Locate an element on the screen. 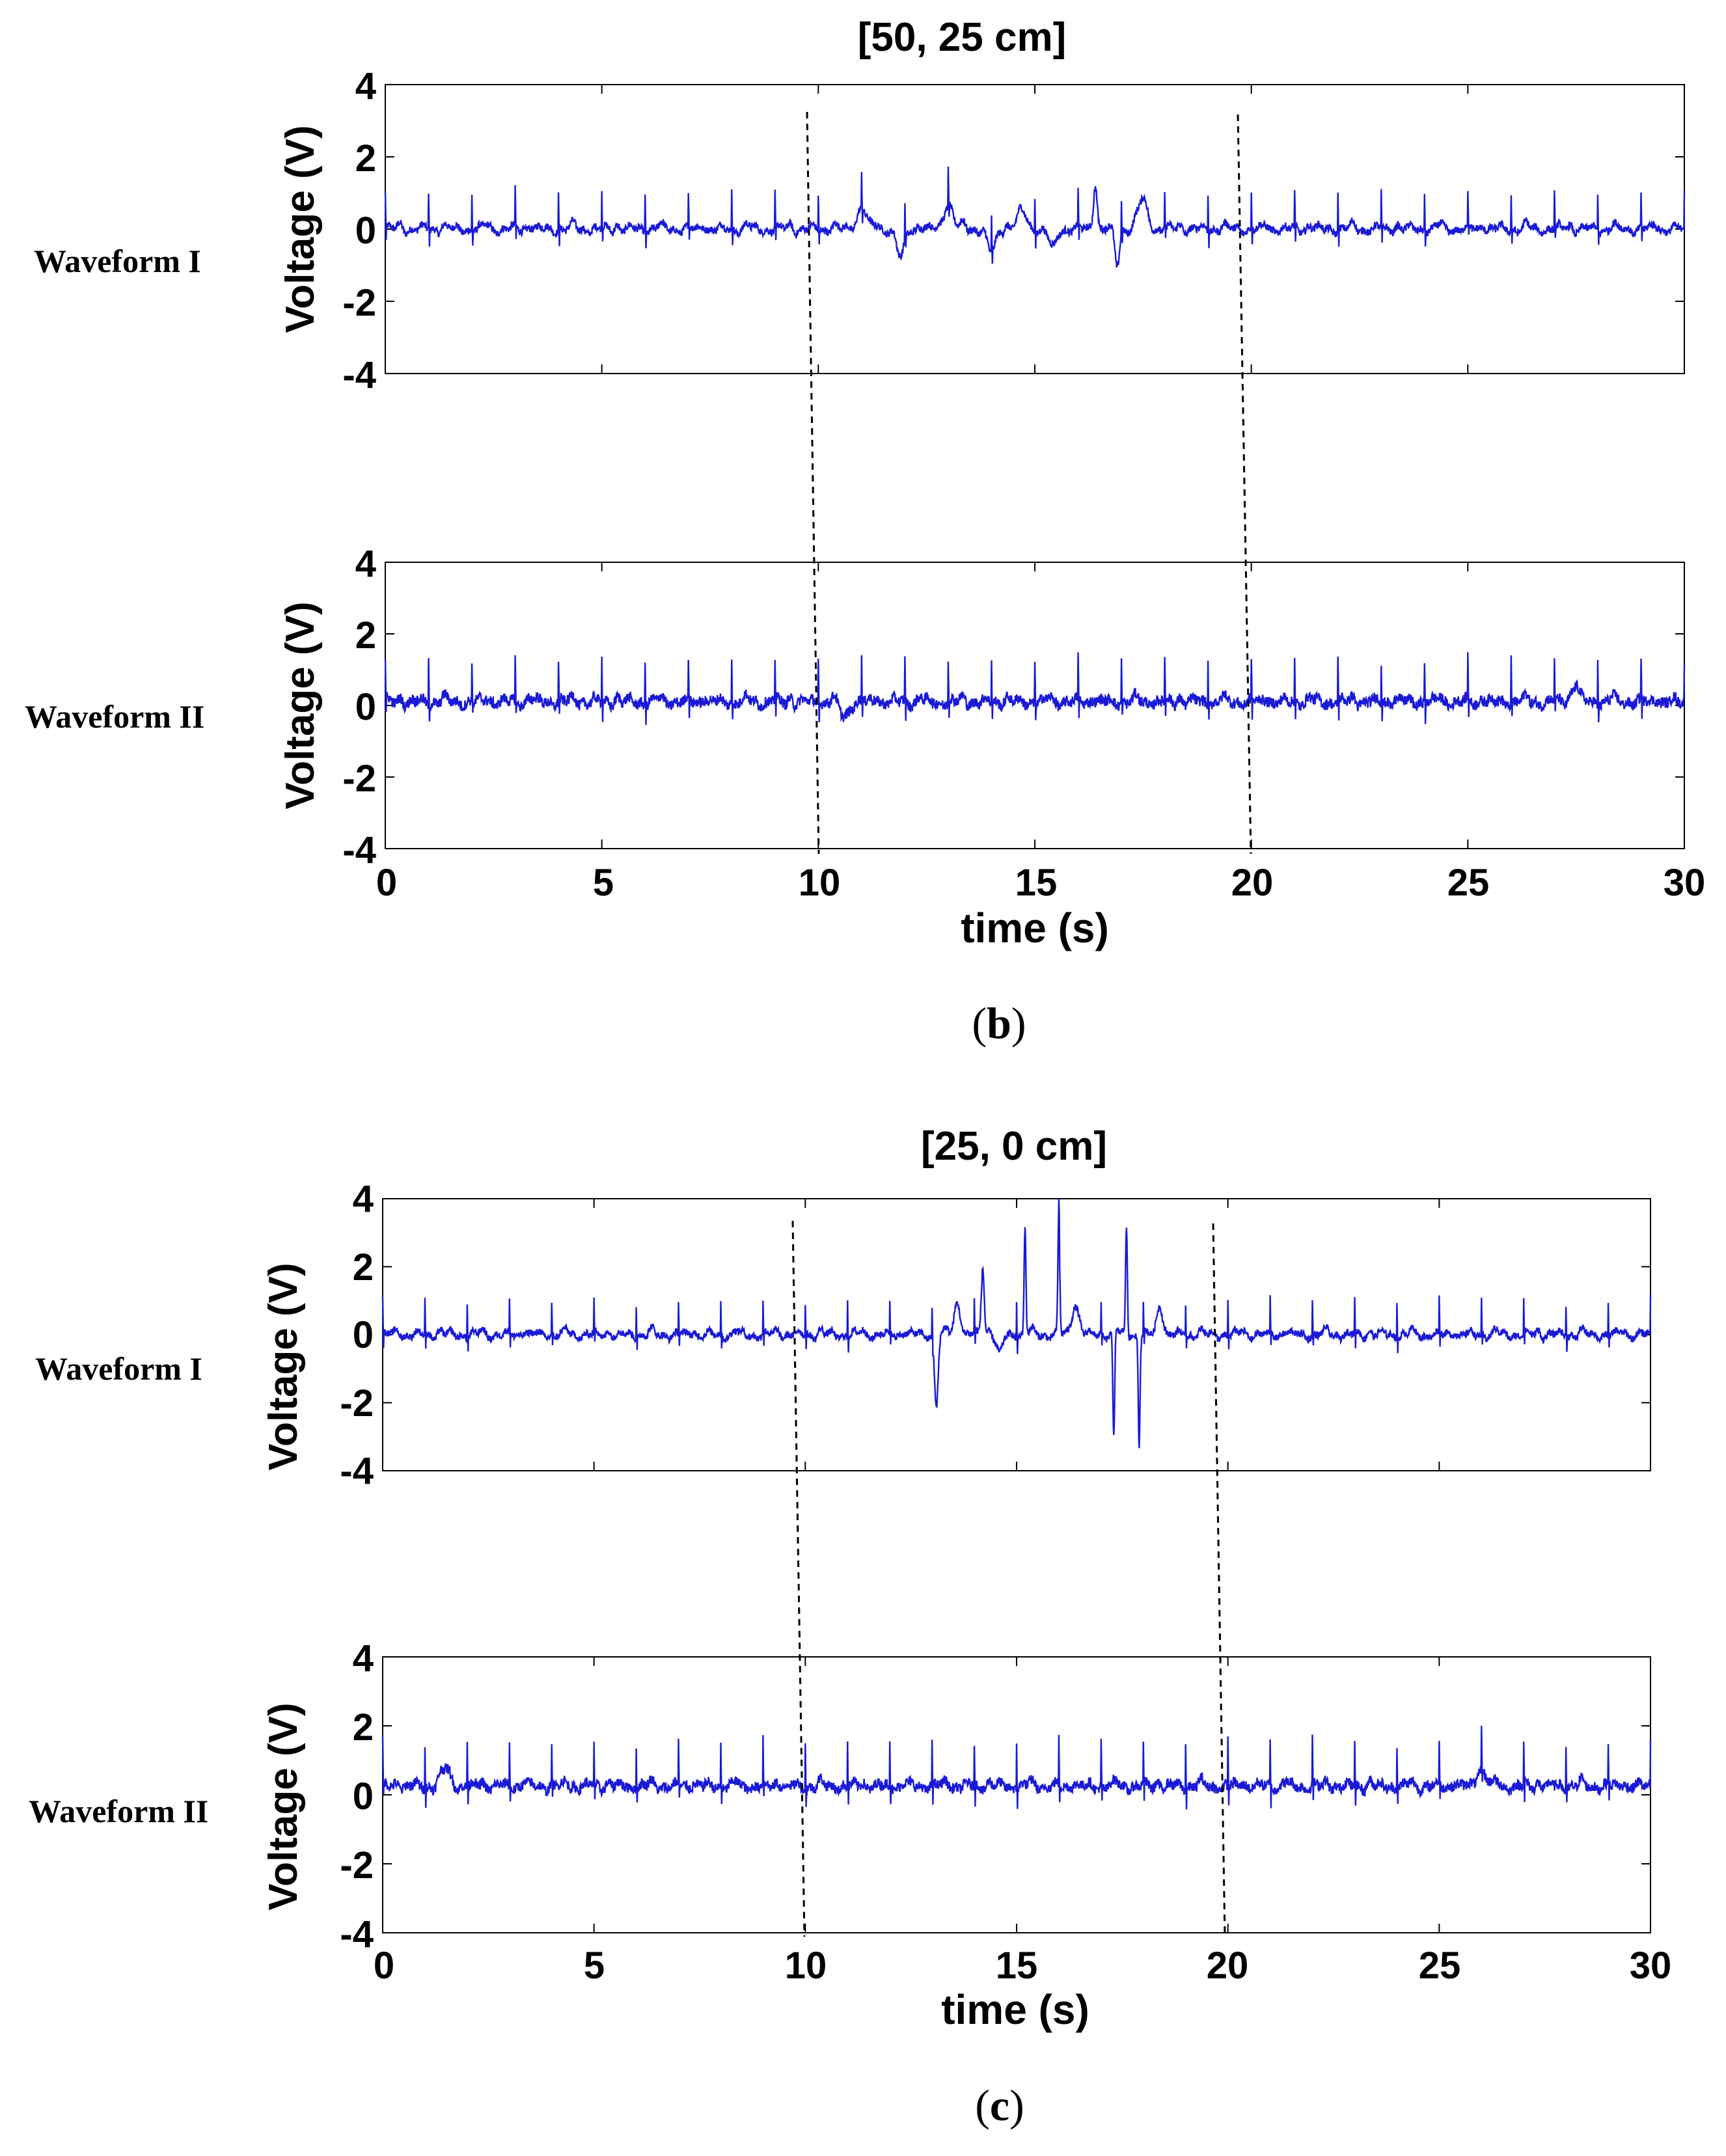 The image size is (1726, 2156). dashed-marker-10s is located at coordinates (798, 1579).